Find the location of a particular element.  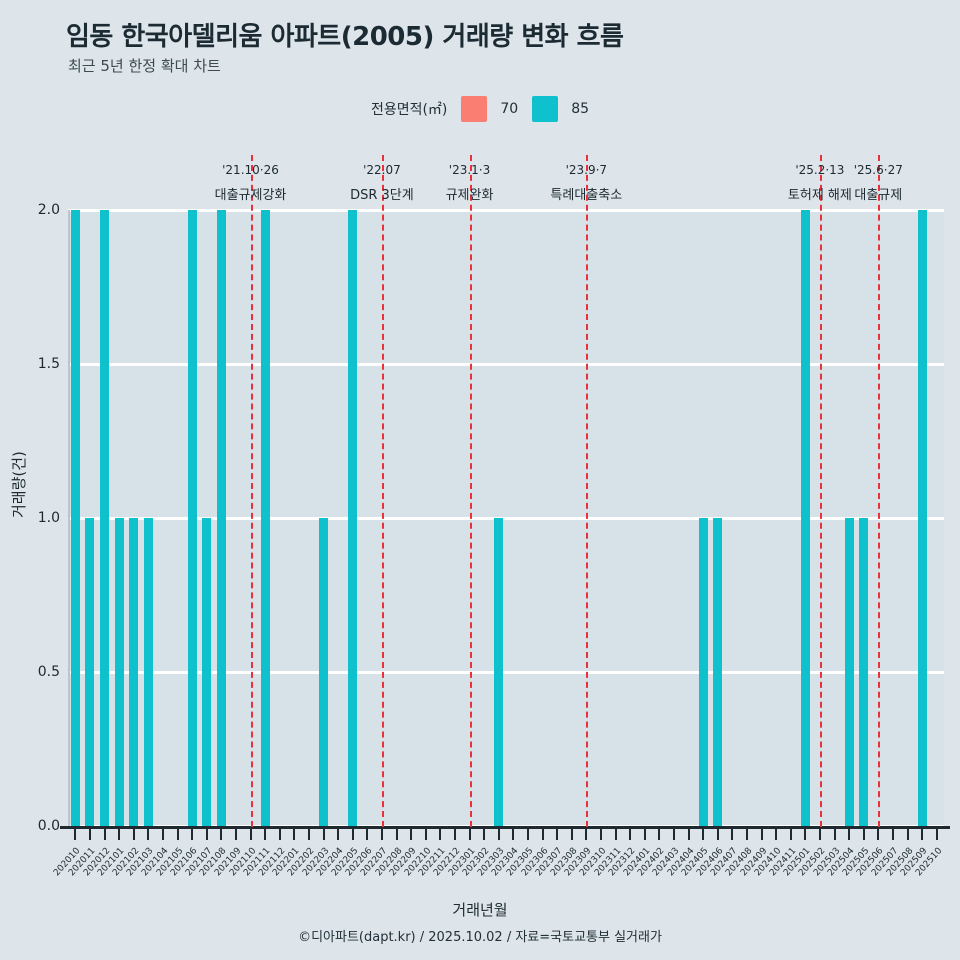

event-date-label-4: '25.2·13 is located at coordinates (820, 170).